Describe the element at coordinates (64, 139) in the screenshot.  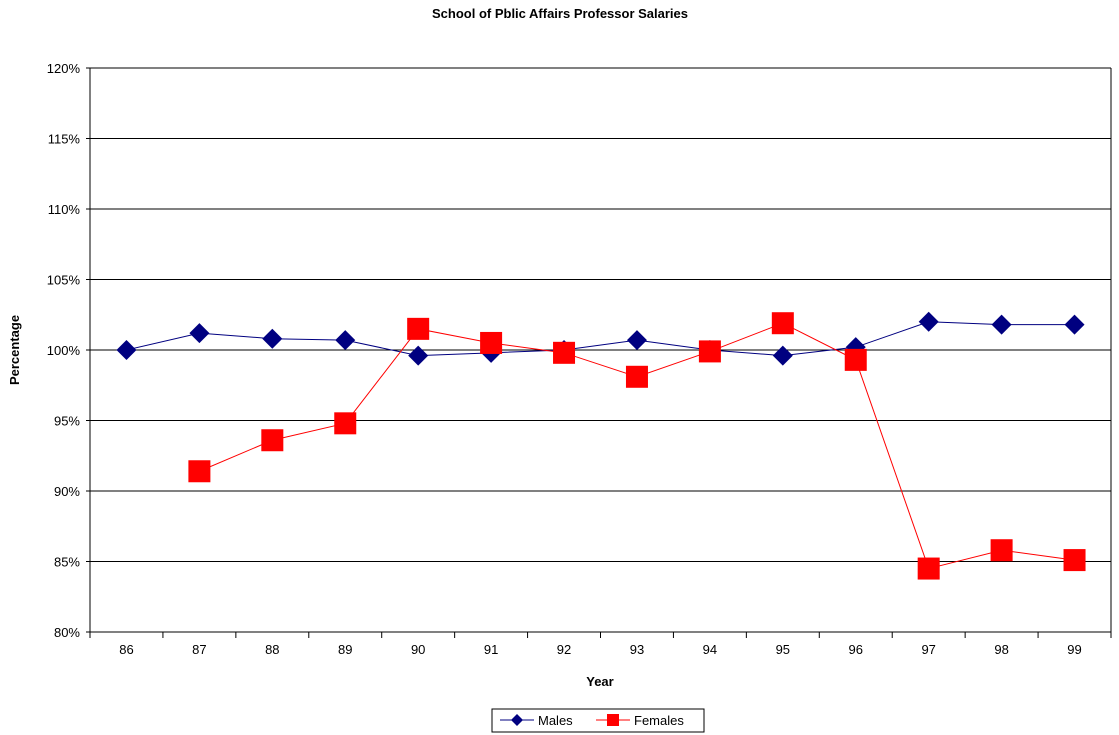
I see `y-tick-label: 115%` at that location.